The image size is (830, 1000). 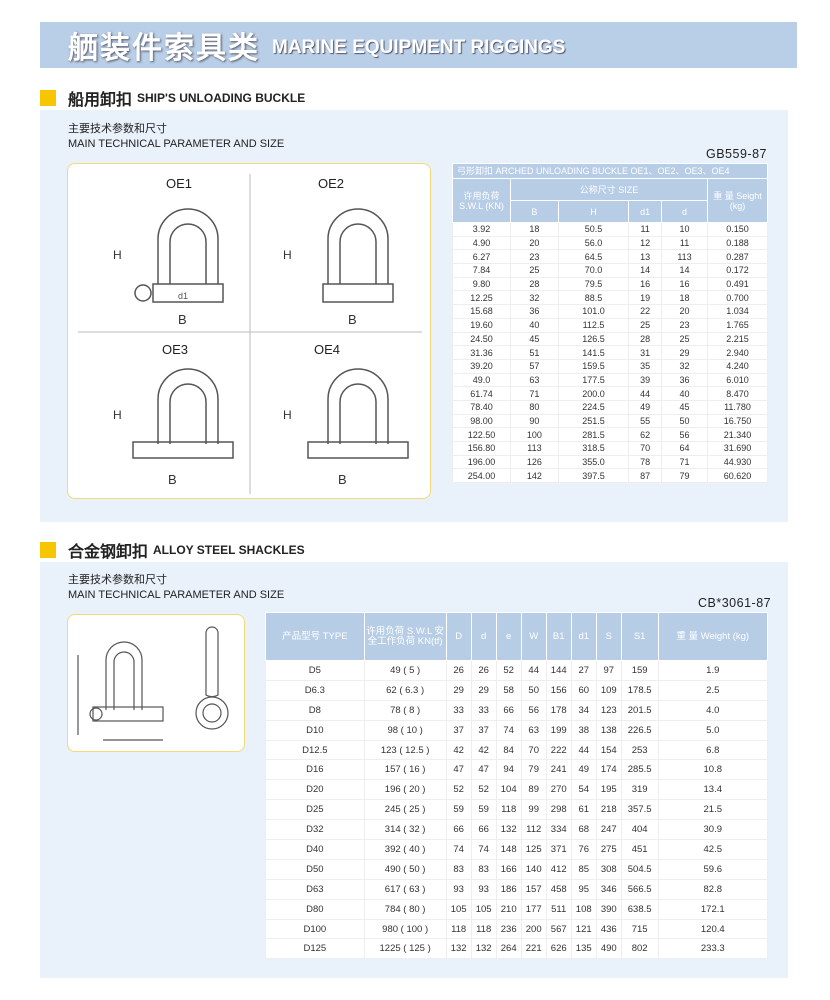 I want to click on table-cell: 36, so click(x=534, y=311).